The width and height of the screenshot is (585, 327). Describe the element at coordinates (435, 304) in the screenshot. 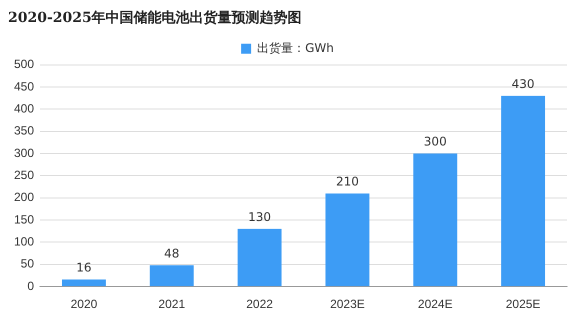

I see `x-tick-label: 2024E` at that location.